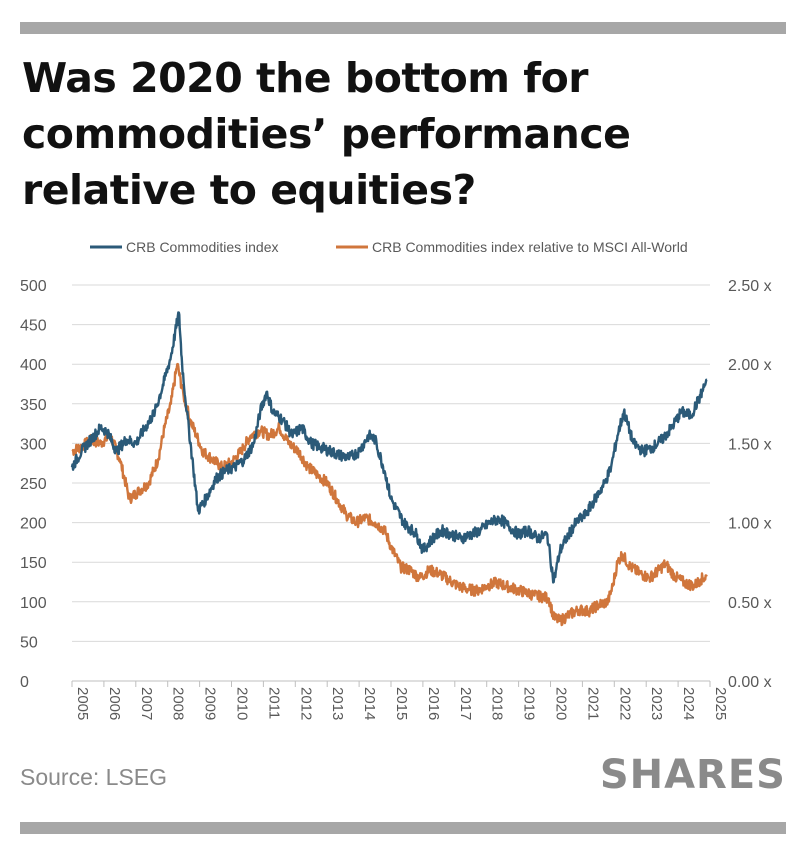 The width and height of the screenshot is (800, 848). I want to click on x-tick-label: 2013, so click(337, 703).